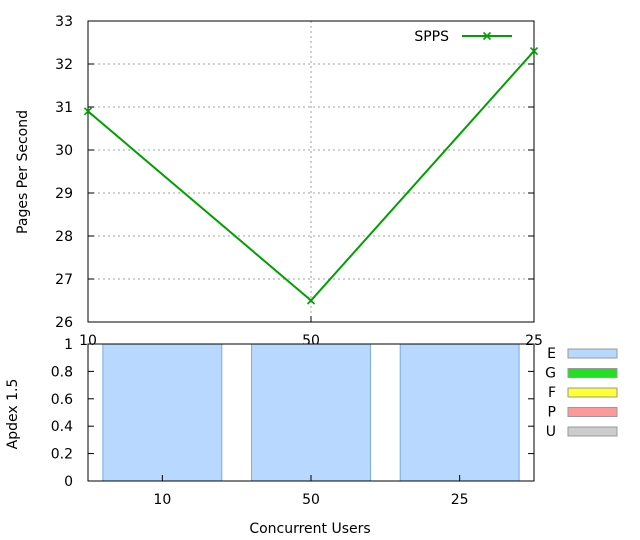 The height and width of the screenshot is (540, 640). I want to click on apdex-y-axis-label: Apdex 1.5, so click(13, 414).